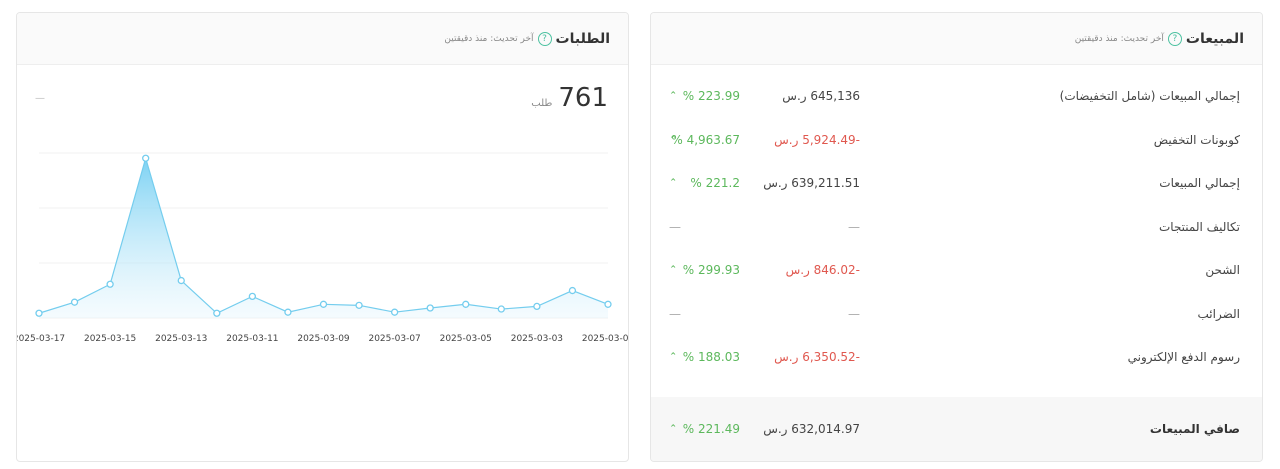 Image resolution: width=1280 pixels, height=469 pixels. Describe the element at coordinates (583, 98) in the screenshot. I see `orders-total: 761` at that location.